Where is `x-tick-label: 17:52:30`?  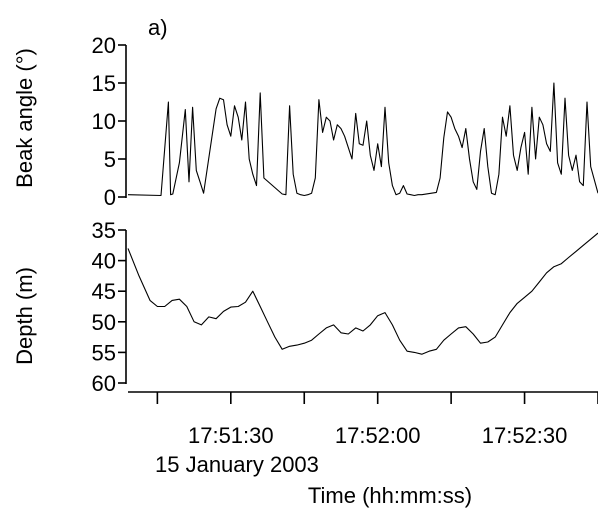 x-tick-label: 17:52:30 is located at coordinates (525, 435).